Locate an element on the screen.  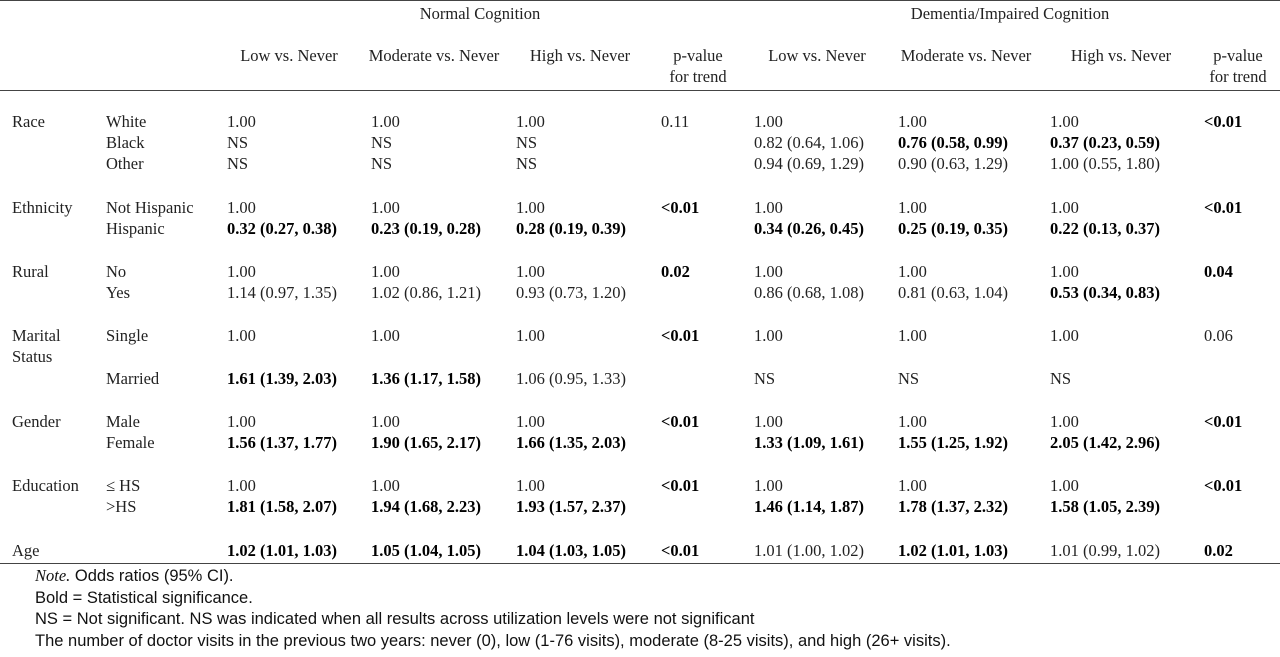
row-level-label: Female is located at coordinates (130, 442).